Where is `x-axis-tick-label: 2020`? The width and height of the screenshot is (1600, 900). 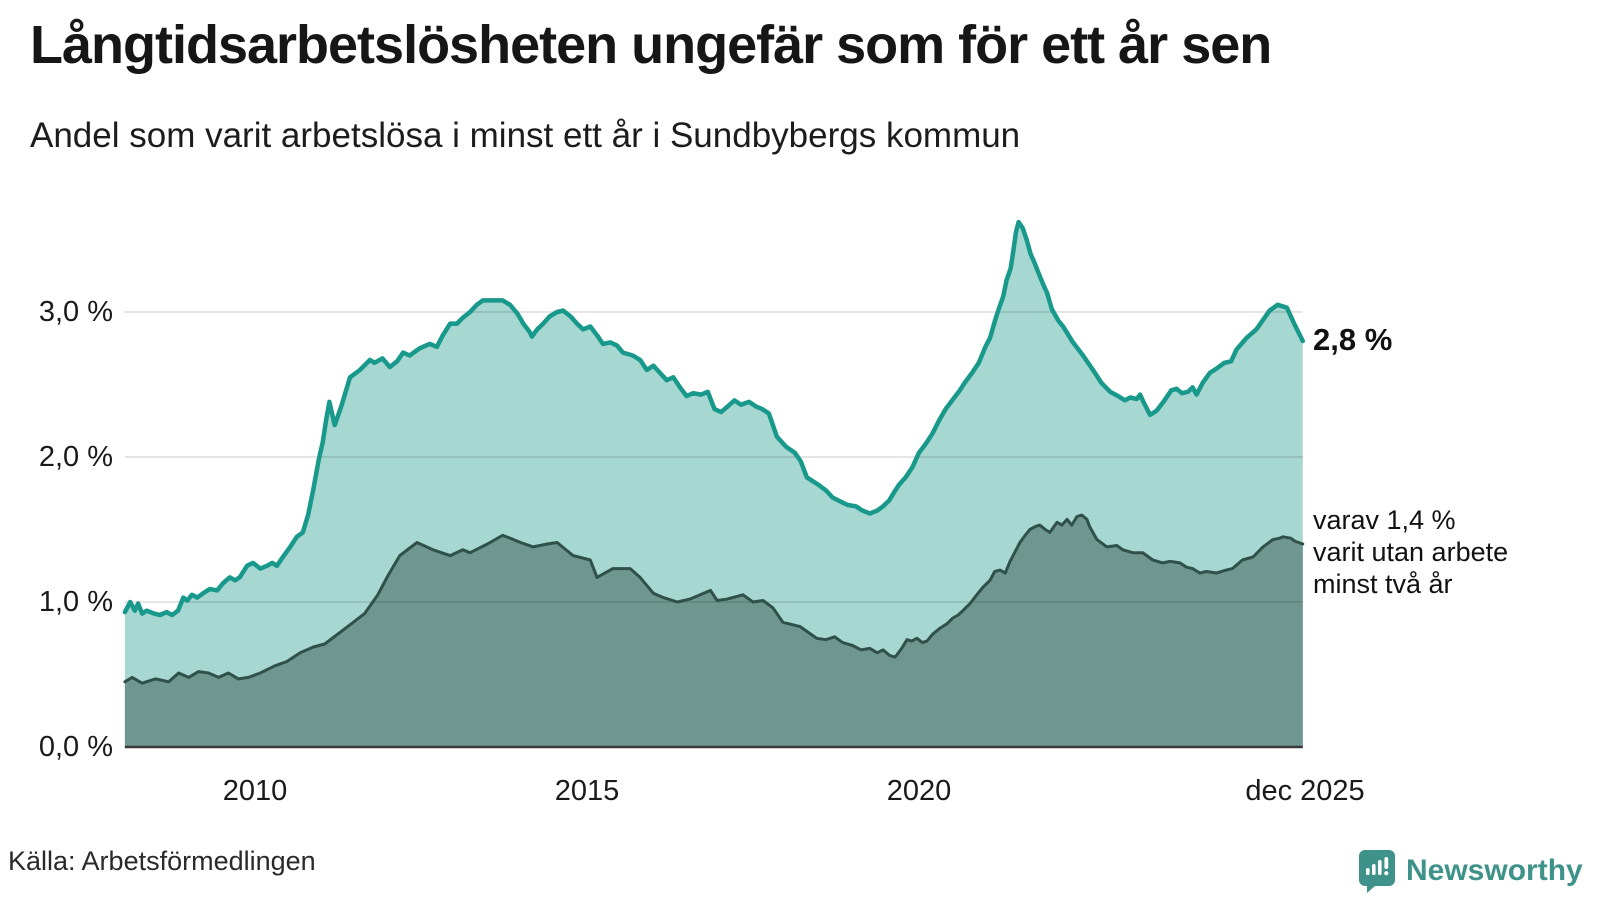
x-axis-tick-label: 2020 is located at coordinates (919, 791).